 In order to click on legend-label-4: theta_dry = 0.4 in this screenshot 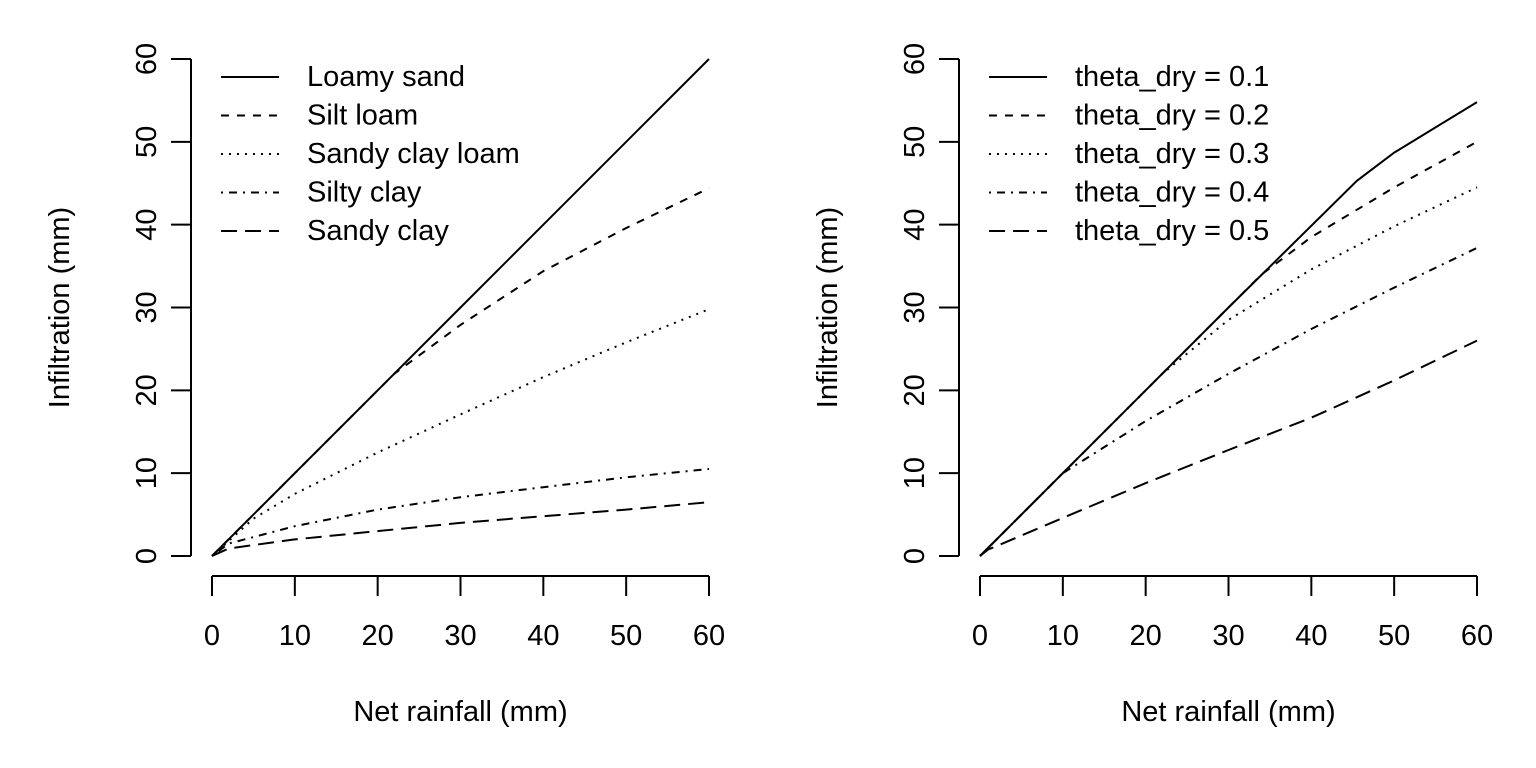, I will do `click(1172, 193)`.